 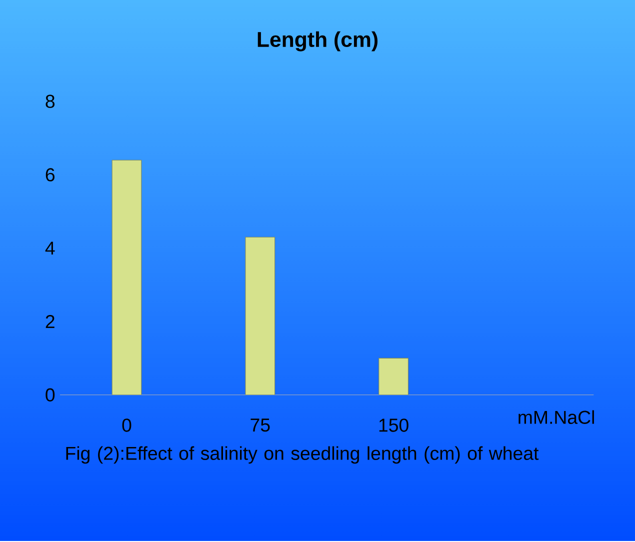 What do you see at coordinates (50, 101) in the screenshot?
I see `y-tick-label: 8` at bounding box center [50, 101].